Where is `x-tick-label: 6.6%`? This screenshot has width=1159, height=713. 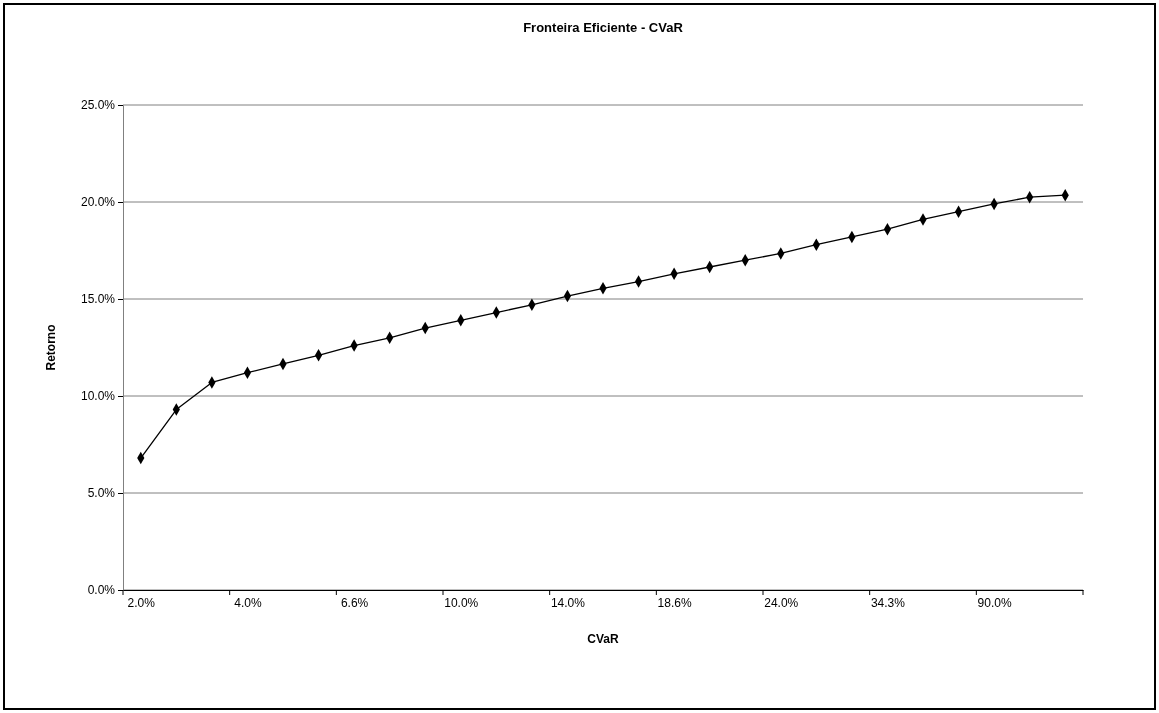
x-tick-label: 6.6% is located at coordinates (354, 603).